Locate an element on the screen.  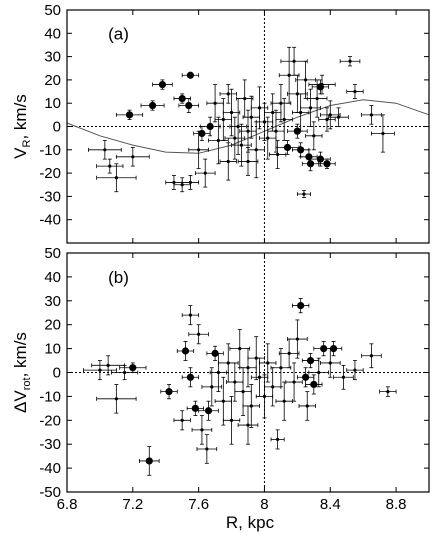
x-tick-label: 6.8 is located at coordinates (67, 504).